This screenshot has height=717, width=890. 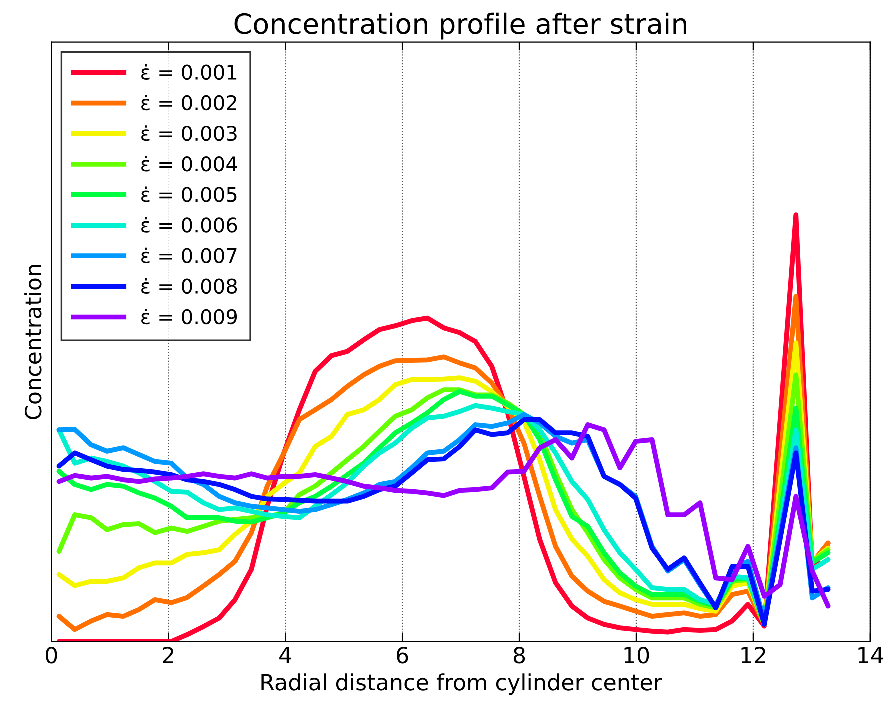 I want to click on legend-label: ε̇ = 0.001, so click(x=189, y=72).